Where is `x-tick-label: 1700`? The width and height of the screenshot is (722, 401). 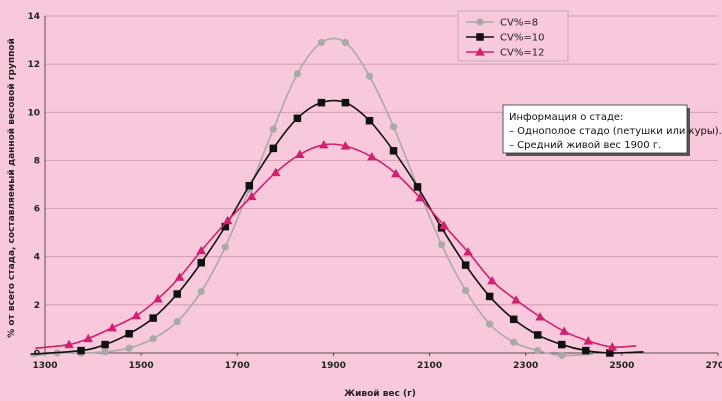
x-tick-label: 1700 is located at coordinates (237, 366).